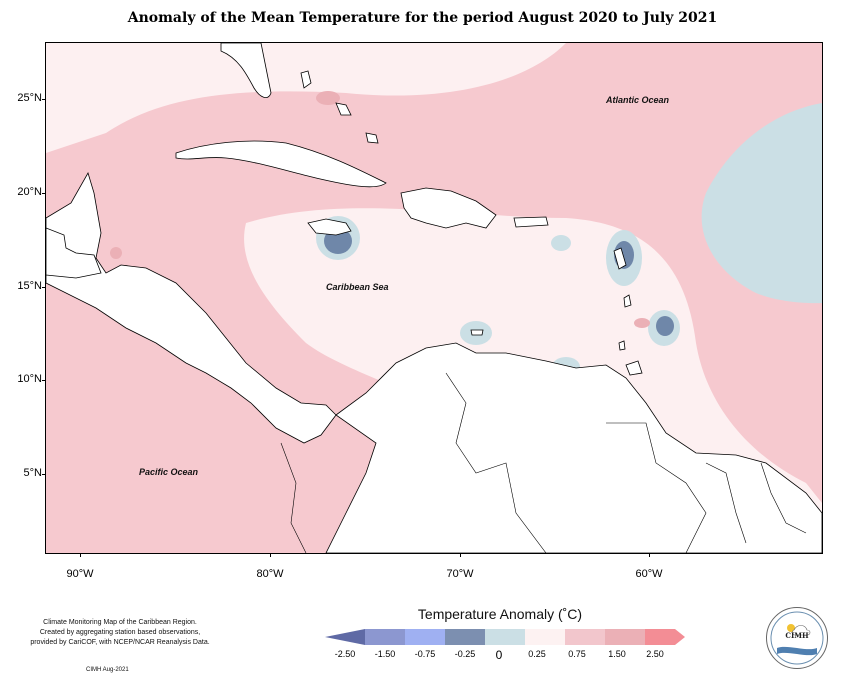 The height and width of the screenshot is (684, 845). I want to click on martinique, so click(627, 301).